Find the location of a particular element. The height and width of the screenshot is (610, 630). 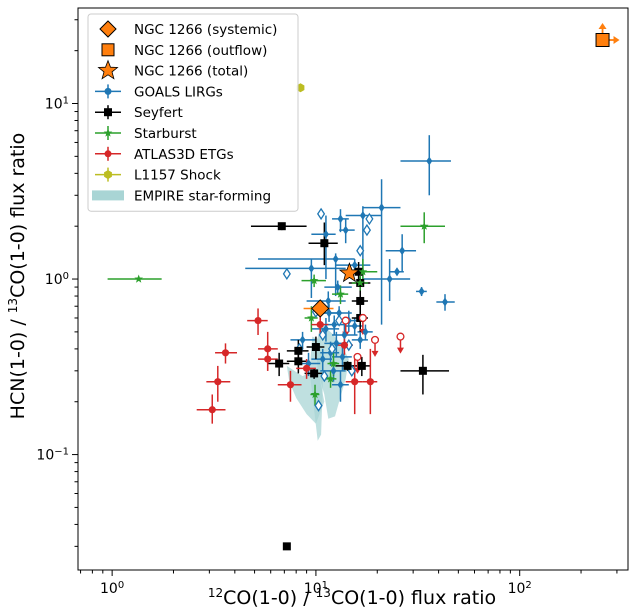

y-label-sup: 13 is located at coordinates (13, 305).